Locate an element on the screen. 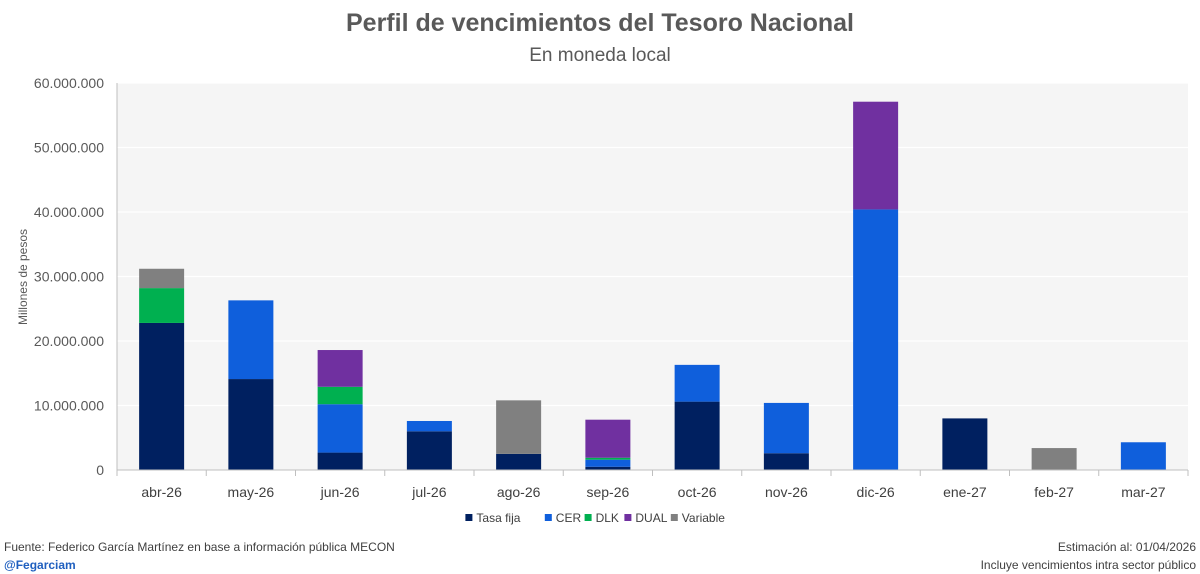  estimate-date: Estimación al: 01/04/2026 is located at coordinates (1126, 547).